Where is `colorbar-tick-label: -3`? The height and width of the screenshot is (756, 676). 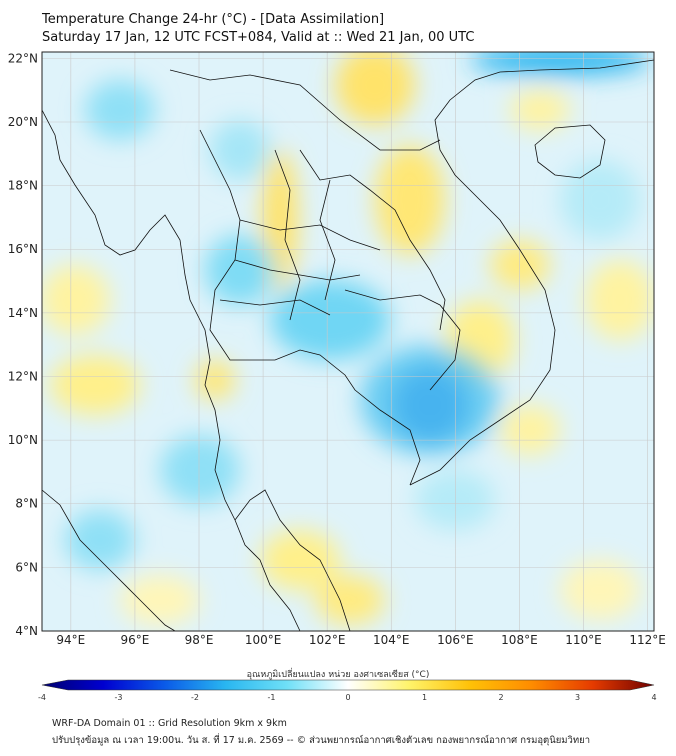 colorbar-tick-label: -3 is located at coordinates (119, 697).